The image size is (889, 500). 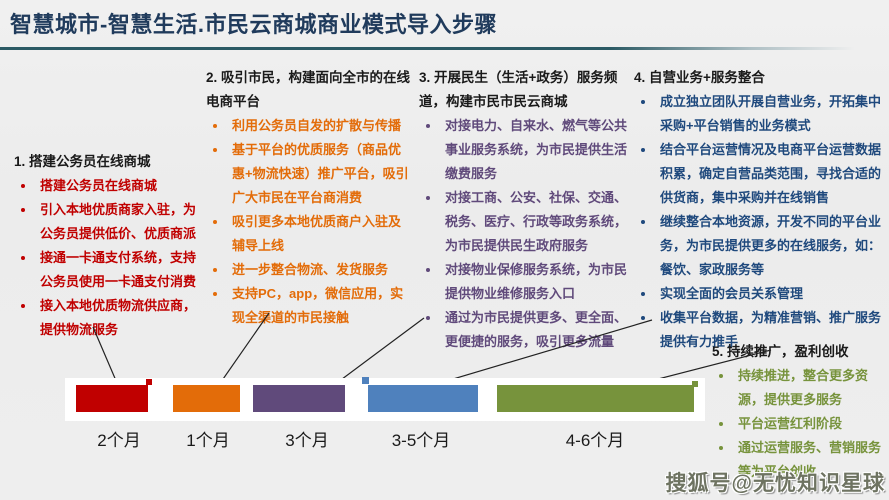 What do you see at coordinates (780, 351) in the screenshot?
I see `step-5-heading: 5. 持续推广，盈利创收` at bounding box center [780, 351].